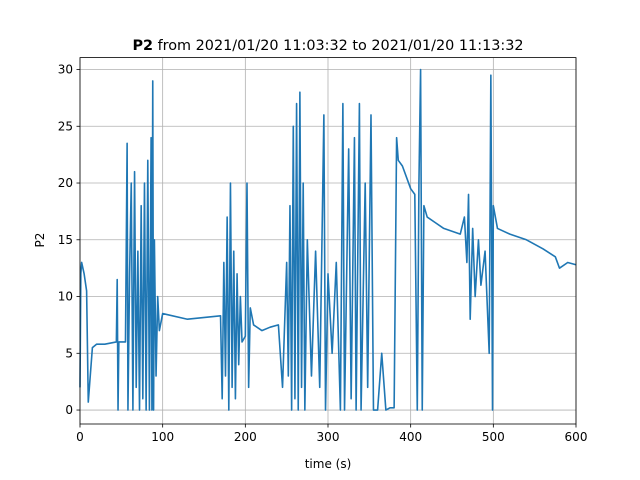  I want to click on x-tick-label: 400, so click(410, 437).